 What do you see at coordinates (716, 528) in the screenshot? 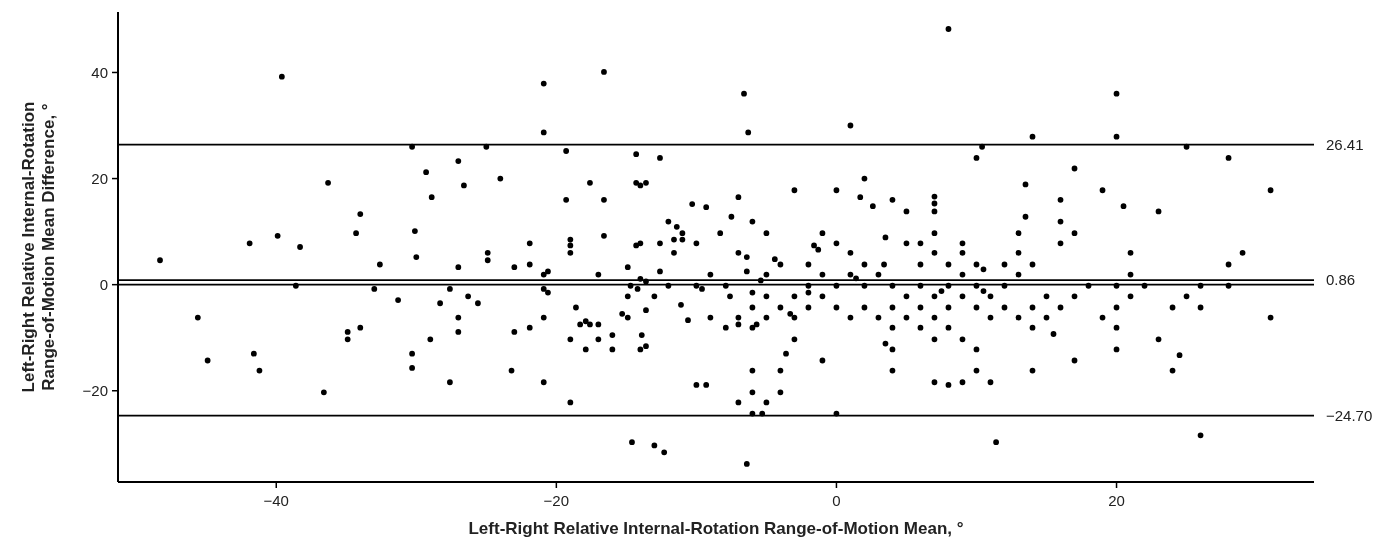
I see `x-axis-title: Left-Right Relative Internal-Rotation Range-of-Motion Mean, °` at bounding box center [716, 528].